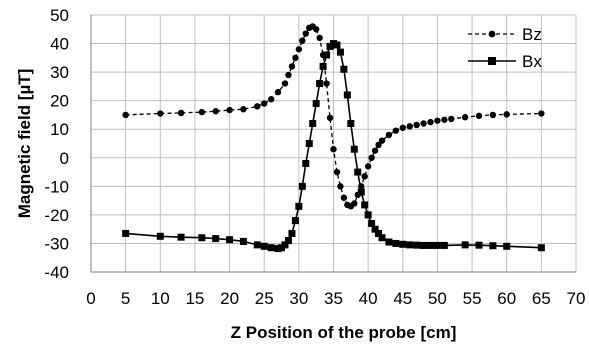  Describe the element at coordinates (532, 34) in the screenshot. I see `legend-label-bz: Bz` at that location.